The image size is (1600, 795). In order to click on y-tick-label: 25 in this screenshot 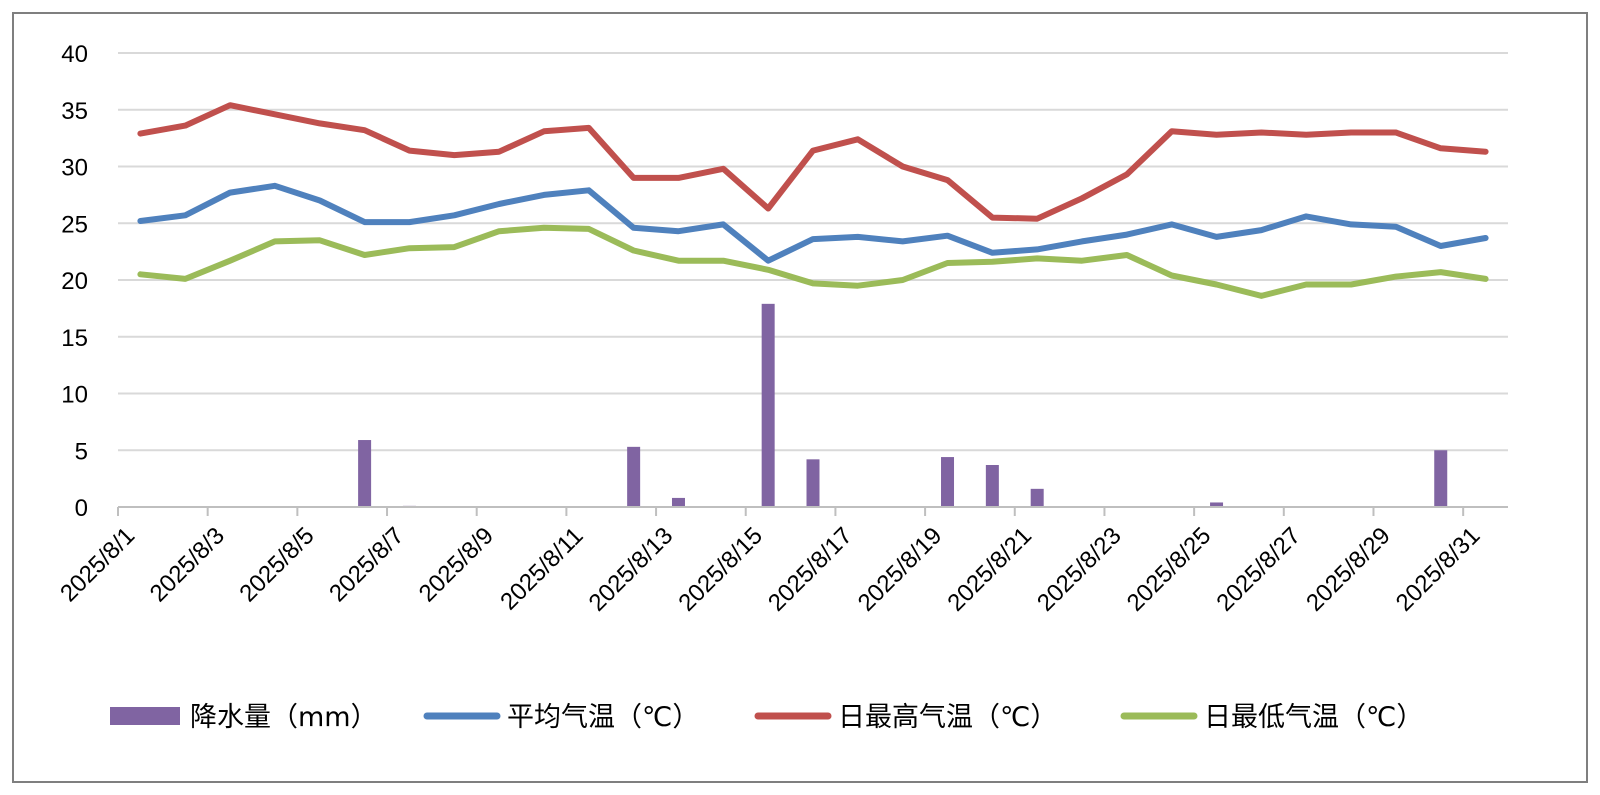, I will do `click(74, 224)`.